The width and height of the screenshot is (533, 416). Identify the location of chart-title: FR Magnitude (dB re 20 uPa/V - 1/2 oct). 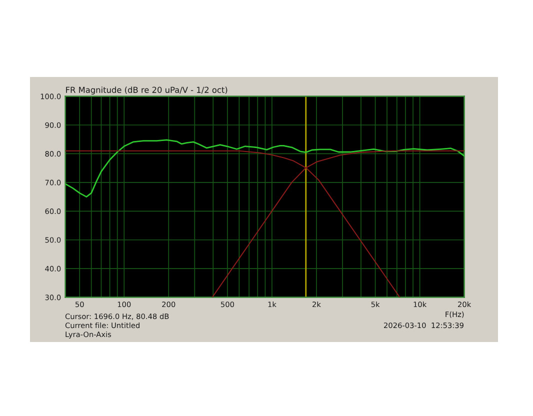
(147, 90).